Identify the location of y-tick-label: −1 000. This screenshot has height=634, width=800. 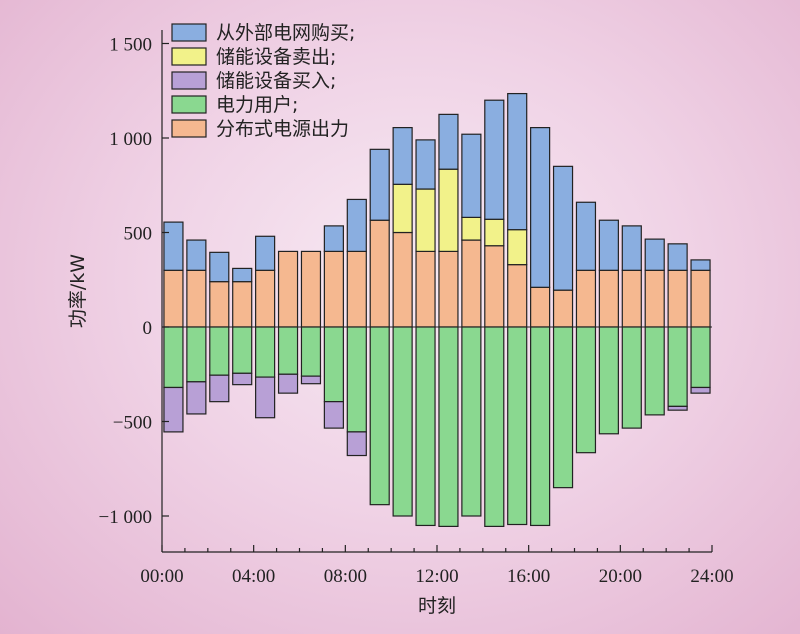
(125, 517).